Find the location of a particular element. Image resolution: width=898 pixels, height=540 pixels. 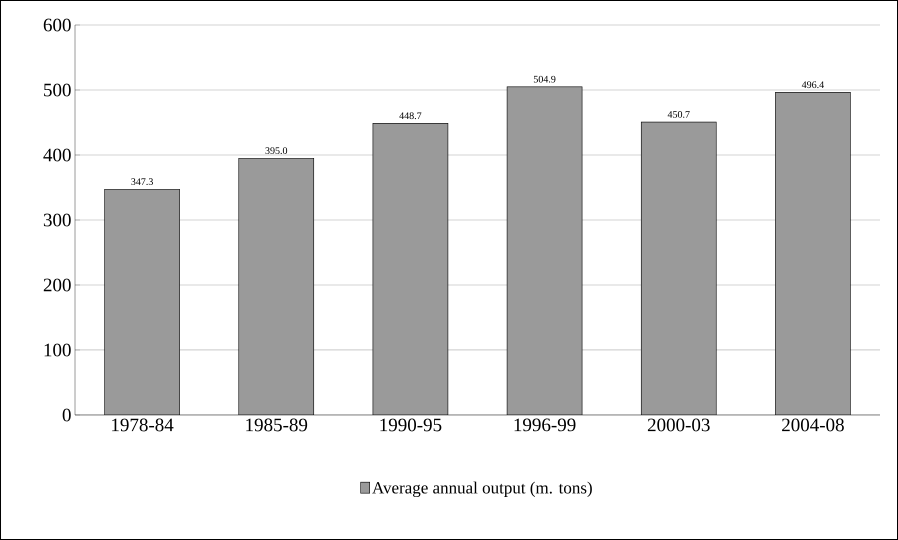

x-tick-label: 1990-95 is located at coordinates (411, 425).